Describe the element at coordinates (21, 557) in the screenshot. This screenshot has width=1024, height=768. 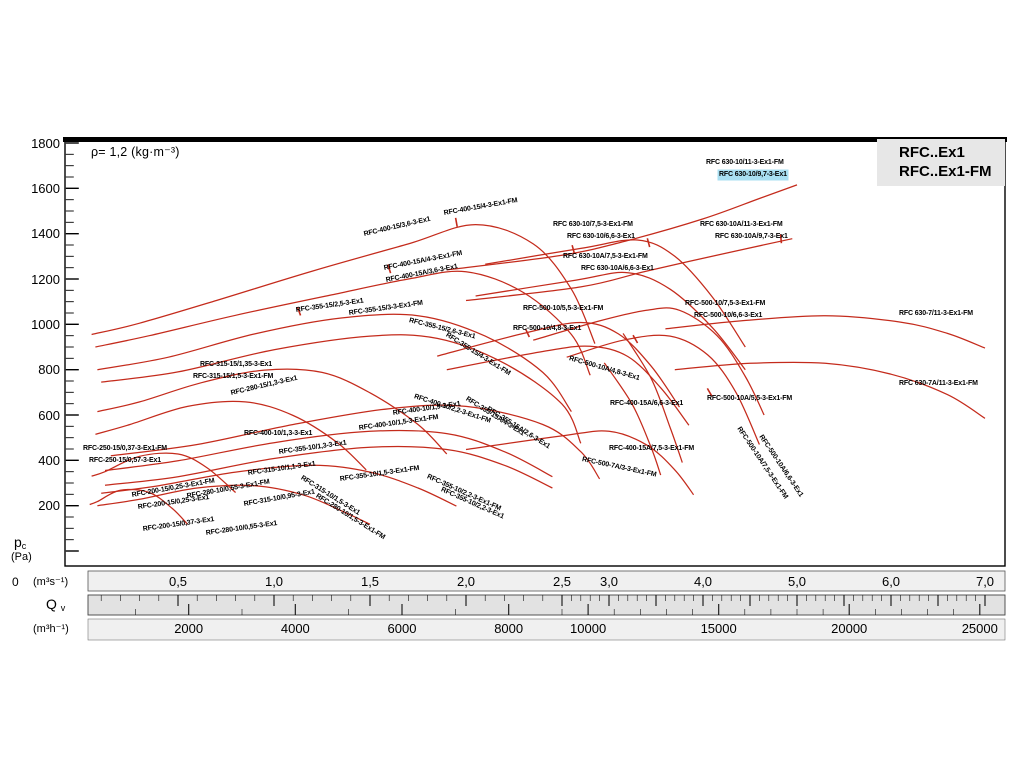
I see `y-axis-unit: (Pa)` at that location.